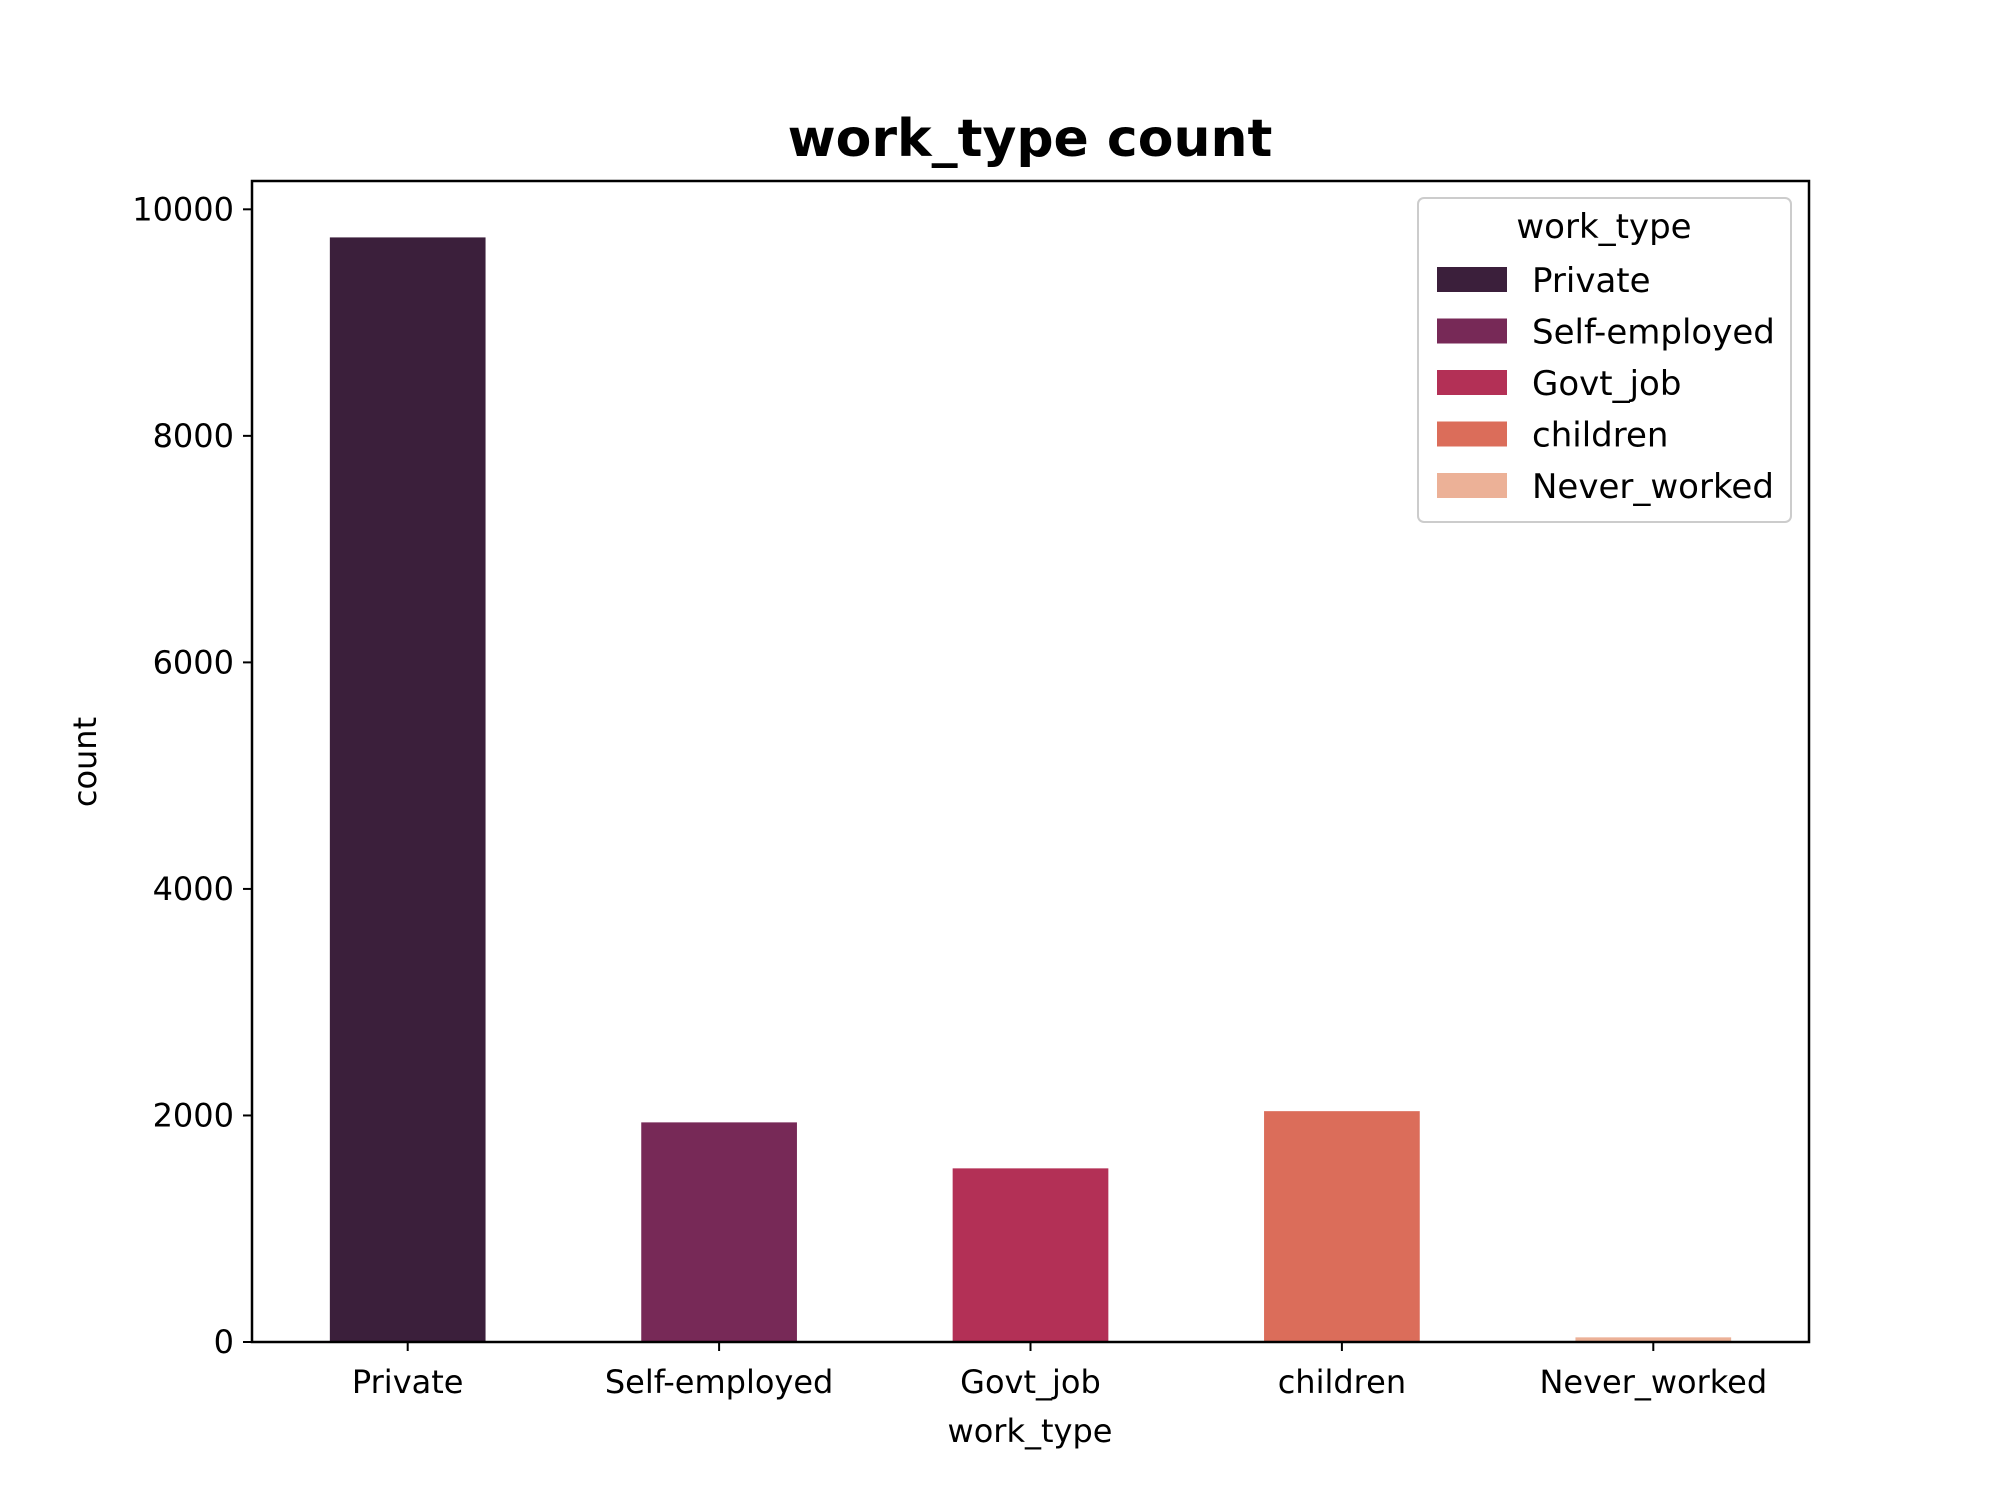 The width and height of the screenshot is (2000, 1500). I want to click on bar-govt-job, so click(1030, 1255).